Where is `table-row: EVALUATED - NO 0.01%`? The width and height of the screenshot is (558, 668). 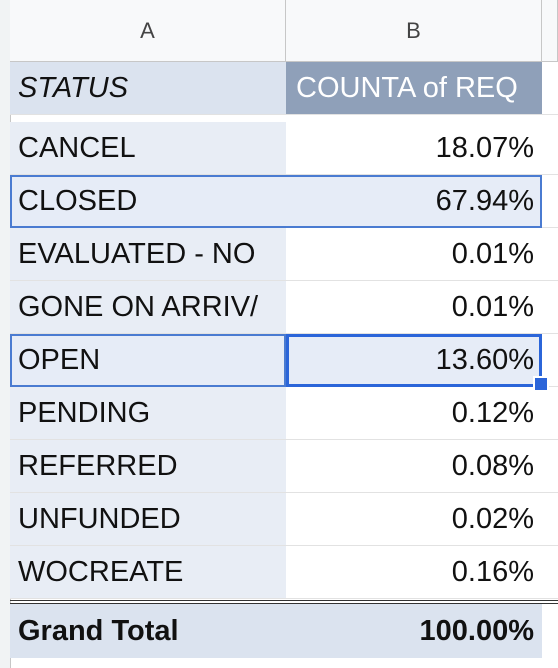
table-row: EVALUATED - NO 0.01% is located at coordinates (284, 254).